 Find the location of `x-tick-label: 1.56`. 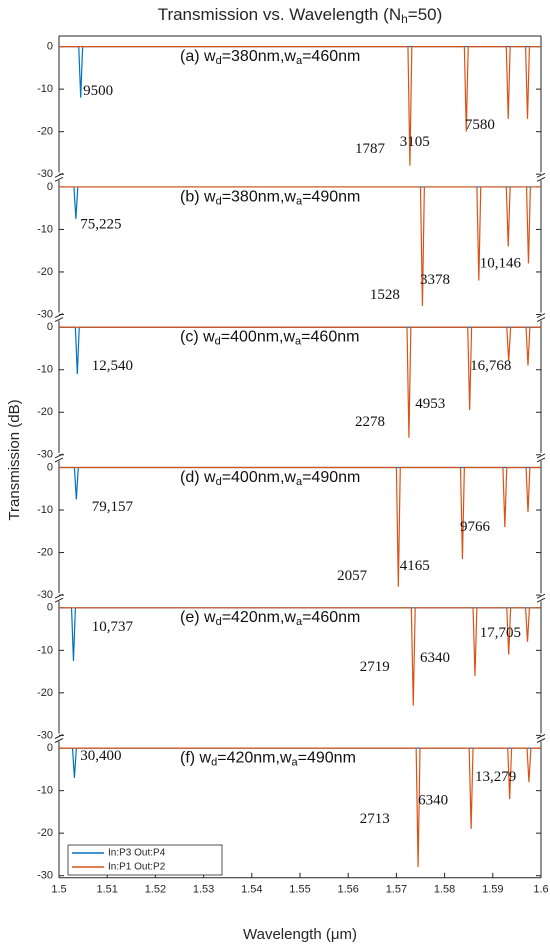

x-tick-label: 1.56 is located at coordinates (347, 890).